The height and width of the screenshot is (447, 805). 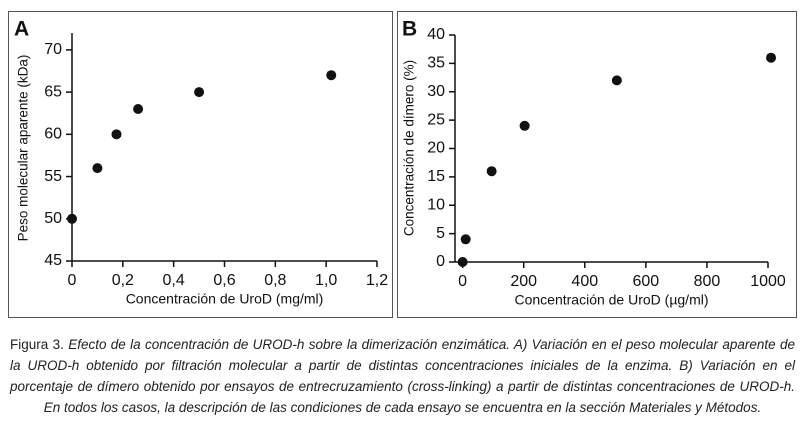 I want to click on x-tick-label: 1000, so click(x=768, y=281).